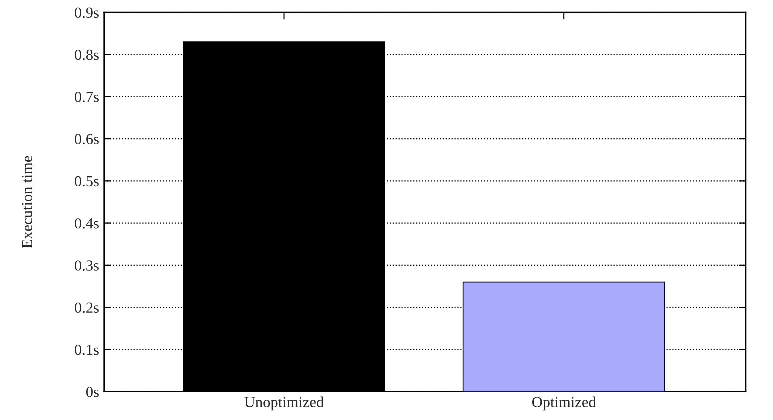  What do you see at coordinates (92, 392) in the screenshot?
I see `y-tick-label: 0s` at bounding box center [92, 392].